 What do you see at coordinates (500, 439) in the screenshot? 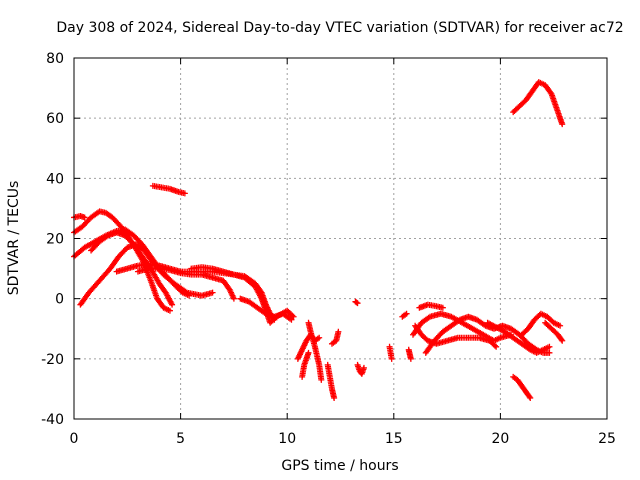
I see `x-tick-label: 20` at bounding box center [500, 439].